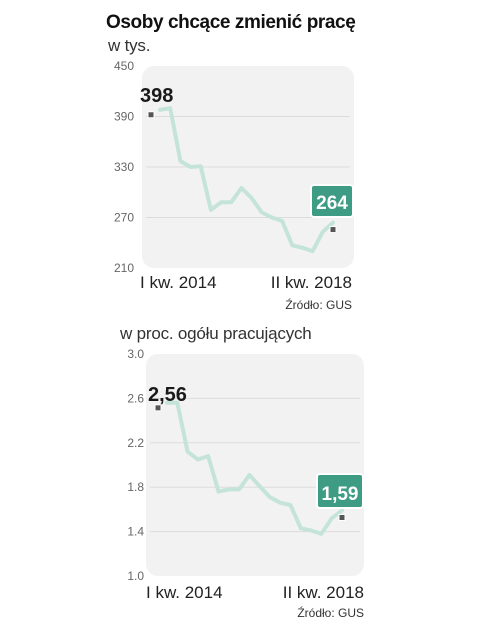  I want to click on chart-2-source-note: Źródło: GUS, so click(330, 612).